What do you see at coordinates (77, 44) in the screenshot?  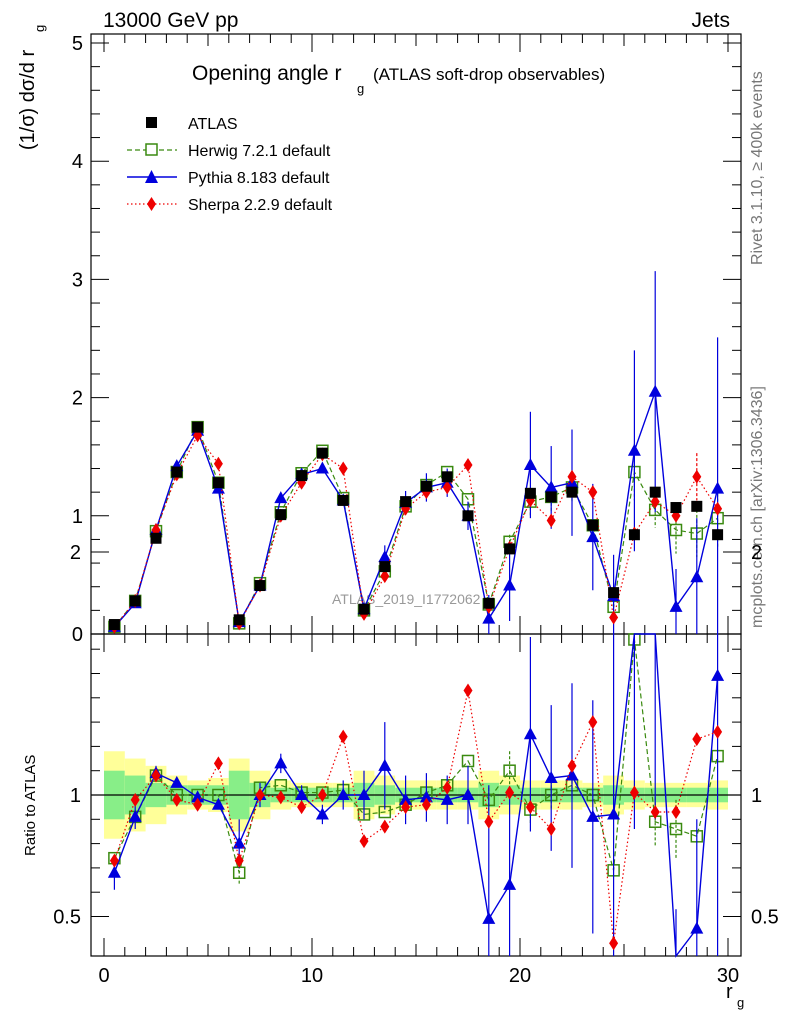 I see `main-ytick-label: 5` at bounding box center [77, 44].